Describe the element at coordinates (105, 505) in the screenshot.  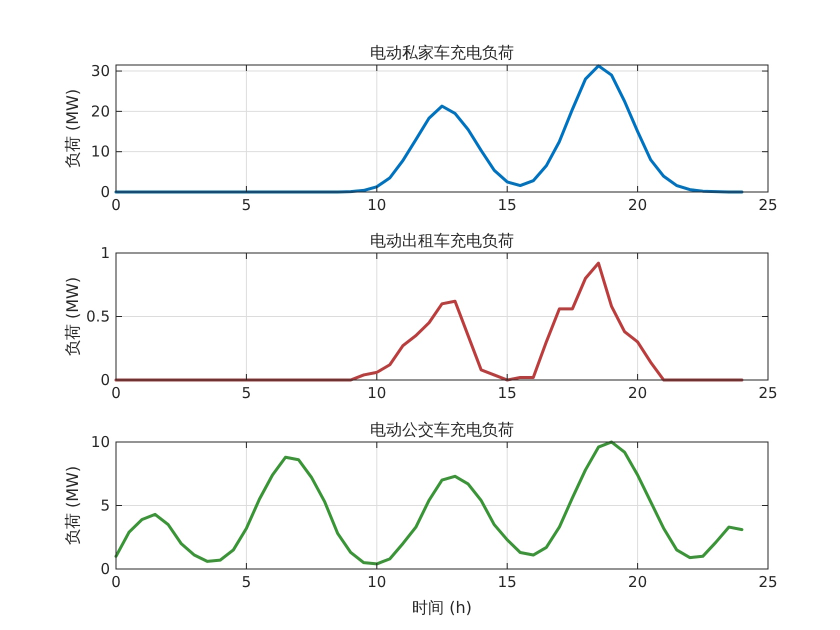
I see `y-tick-label: 5` at that location.